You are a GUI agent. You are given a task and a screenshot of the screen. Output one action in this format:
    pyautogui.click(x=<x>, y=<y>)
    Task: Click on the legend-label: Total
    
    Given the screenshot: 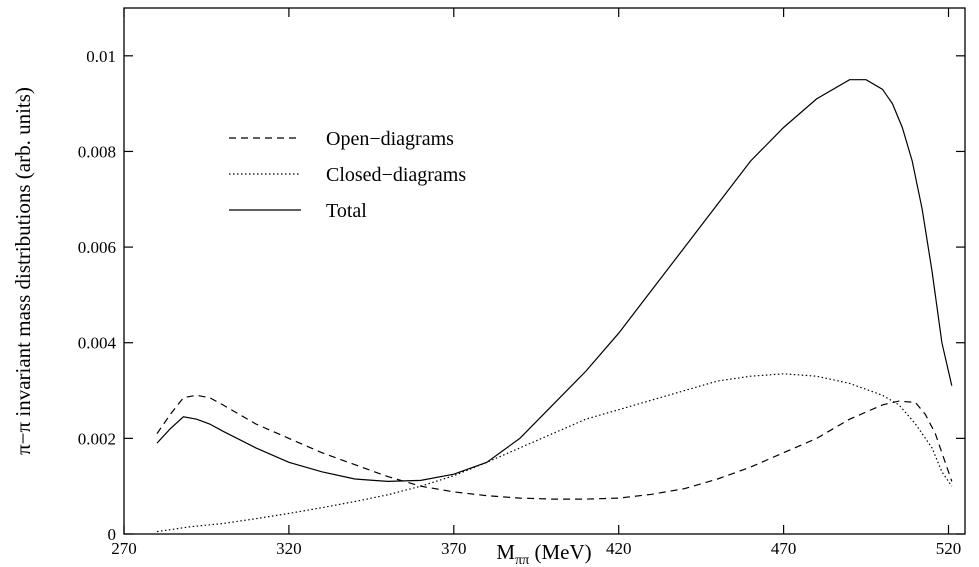 What is the action you would take?
    pyautogui.click(x=346, y=211)
    